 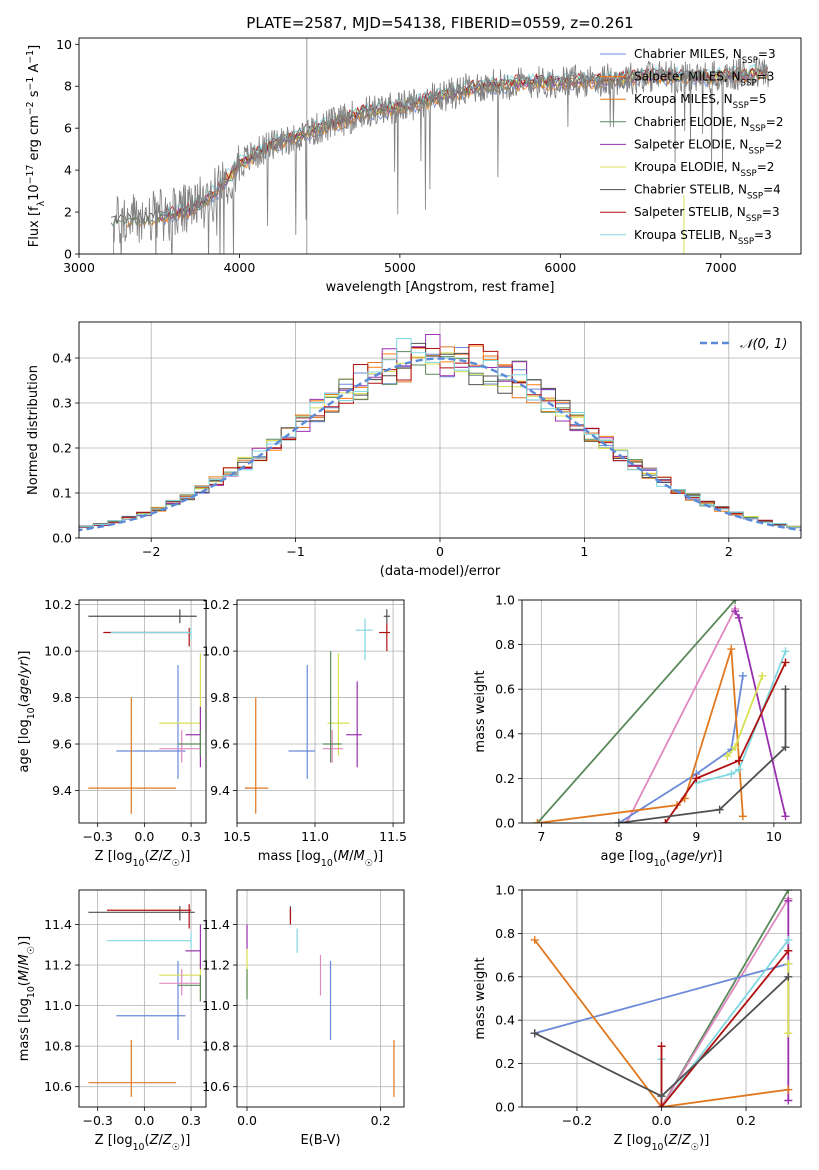 What do you see at coordinates (68, 212) in the screenshot?
I see `tick-label-y: 2` at bounding box center [68, 212].